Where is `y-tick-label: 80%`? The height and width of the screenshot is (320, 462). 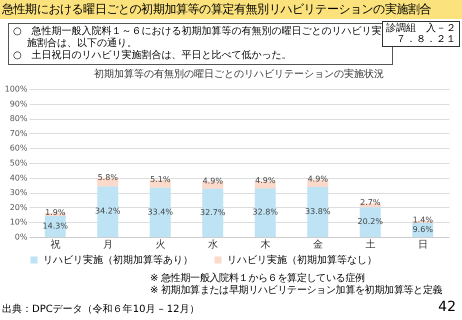 y-tick-label: 80% is located at coordinates (19, 119).